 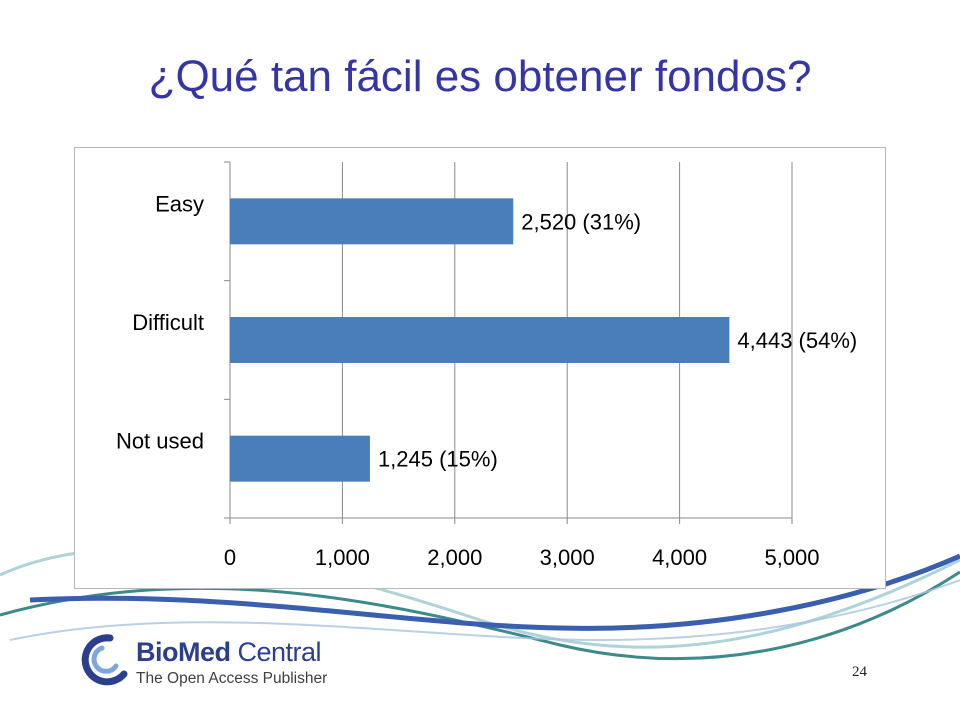 I want to click on logo-name-regular: Central, so click(x=279, y=652).